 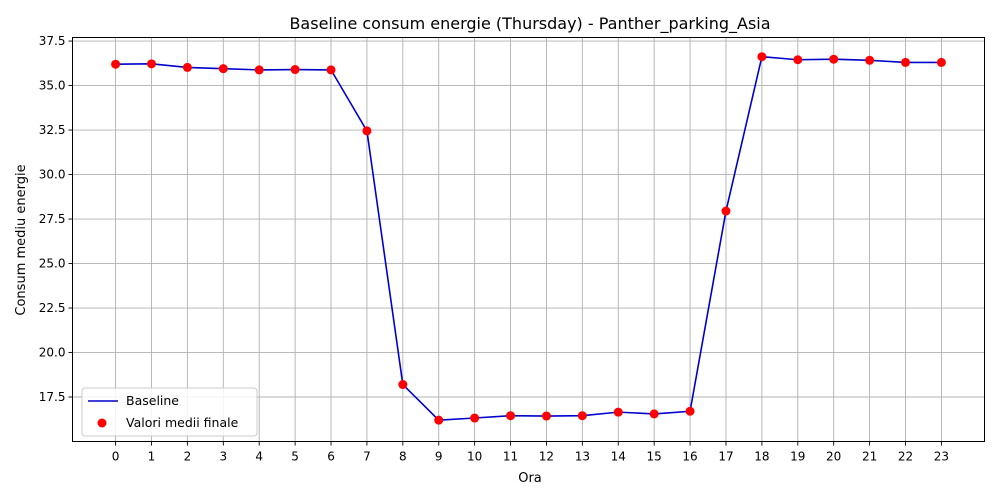 I want to click on x-tick-label: 4, so click(x=259, y=457).